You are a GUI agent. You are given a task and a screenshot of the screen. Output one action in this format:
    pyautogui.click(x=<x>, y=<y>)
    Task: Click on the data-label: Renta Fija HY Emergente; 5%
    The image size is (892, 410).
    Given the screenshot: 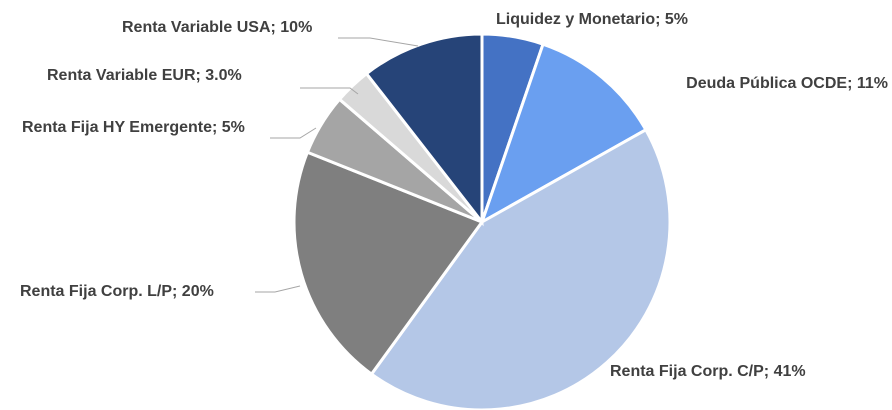 What is the action you would take?
    pyautogui.click(x=133, y=127)
    